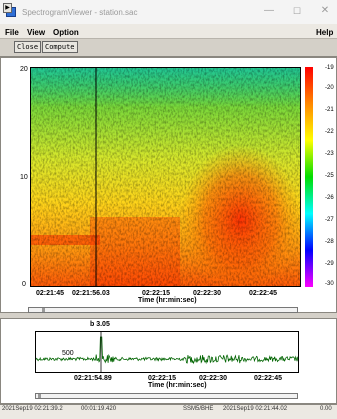 The image size is (337, 419). What do you see at coordinates (39, 396) in the screenshot?
I see `waveform-scroll-thumb` at bounding box center [39, 396].